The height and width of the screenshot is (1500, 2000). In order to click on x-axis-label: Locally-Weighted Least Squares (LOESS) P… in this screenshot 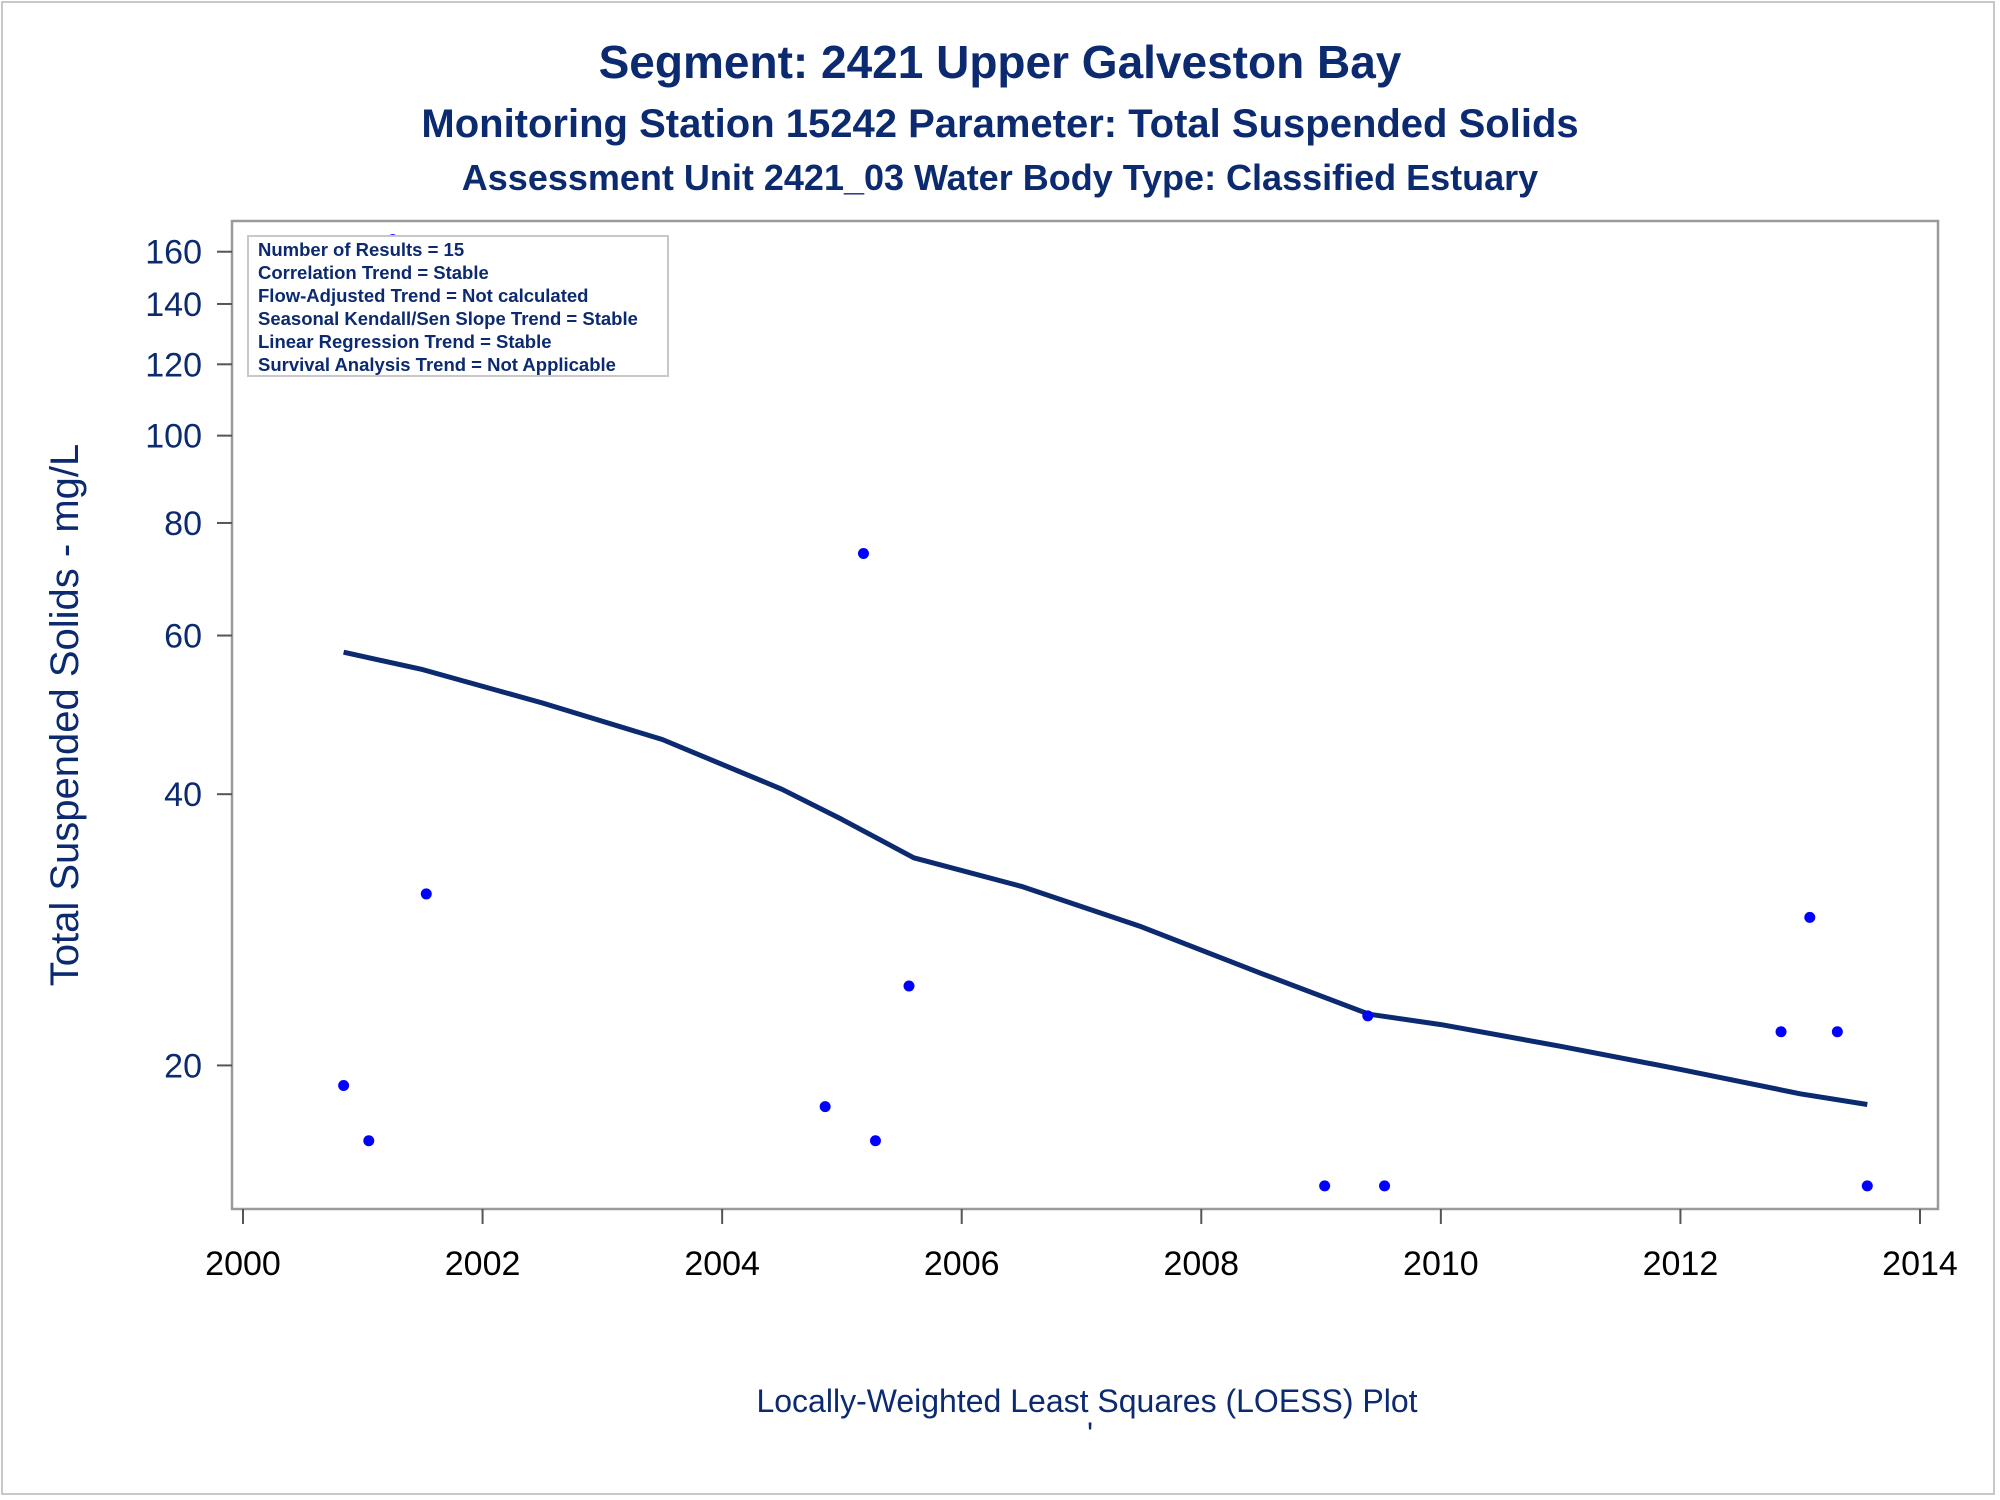, I will do `click(1086, 1401)`.